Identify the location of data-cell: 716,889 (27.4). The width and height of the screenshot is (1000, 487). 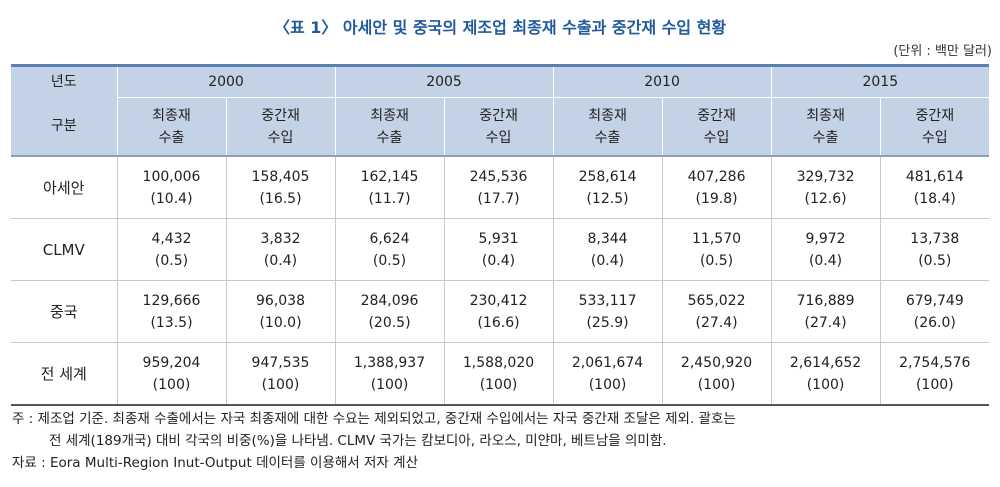
(825, 311).